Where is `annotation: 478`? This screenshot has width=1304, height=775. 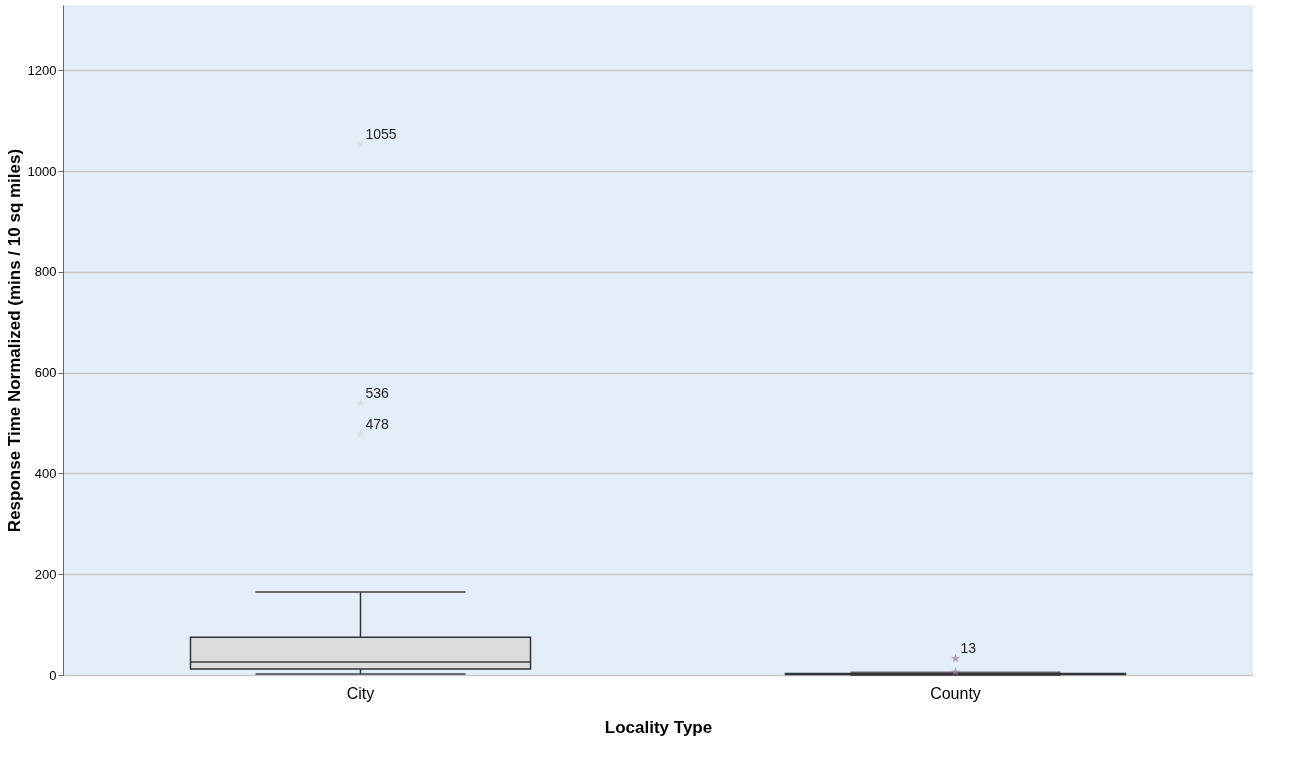 annotation: 478 is located at coordinates (377, 424).